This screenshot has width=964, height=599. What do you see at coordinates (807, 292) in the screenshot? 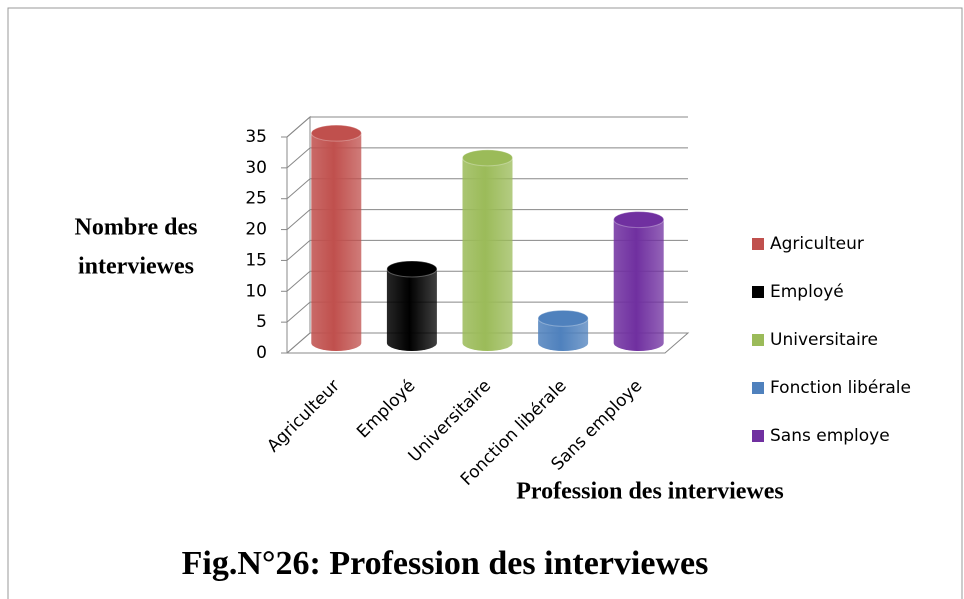
I see `legend-label: Employé` at bounding box center [807, 292].